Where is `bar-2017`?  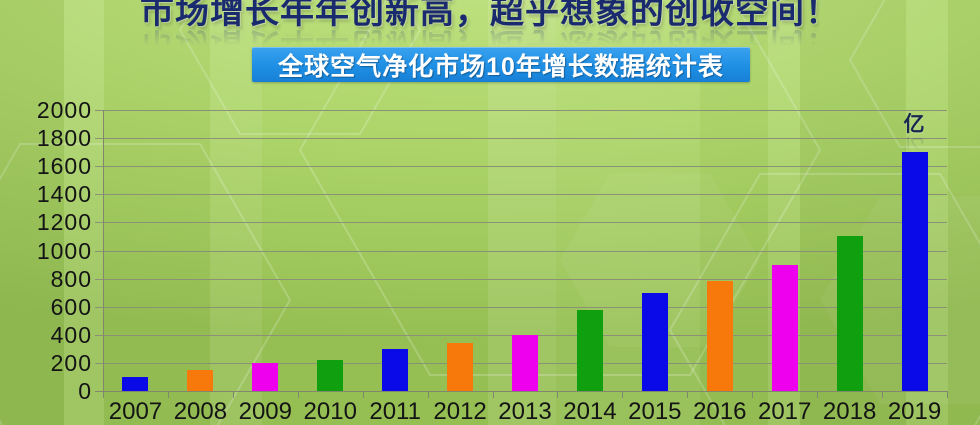
bar-2017 is located at coordinates (784, 327).